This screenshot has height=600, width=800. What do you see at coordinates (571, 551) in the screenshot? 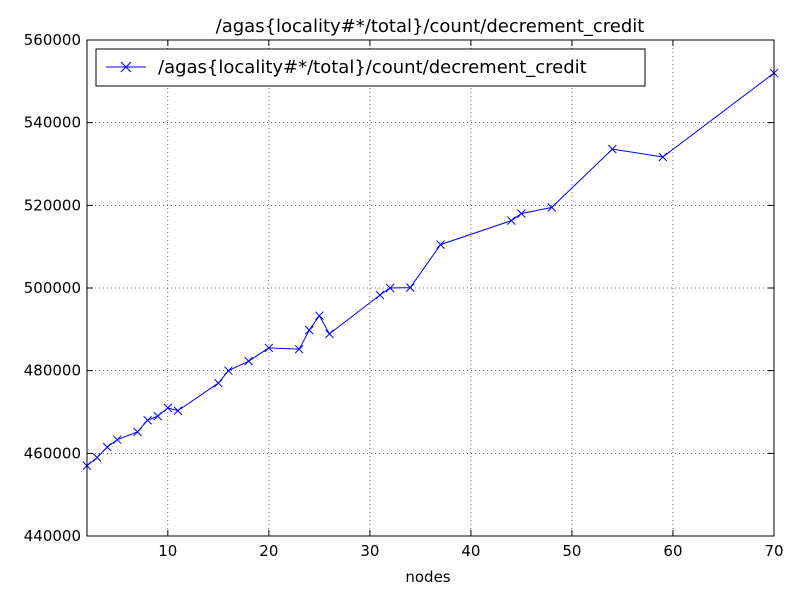
I see `x-tick-label: 50` at bounding box center [571, 551].